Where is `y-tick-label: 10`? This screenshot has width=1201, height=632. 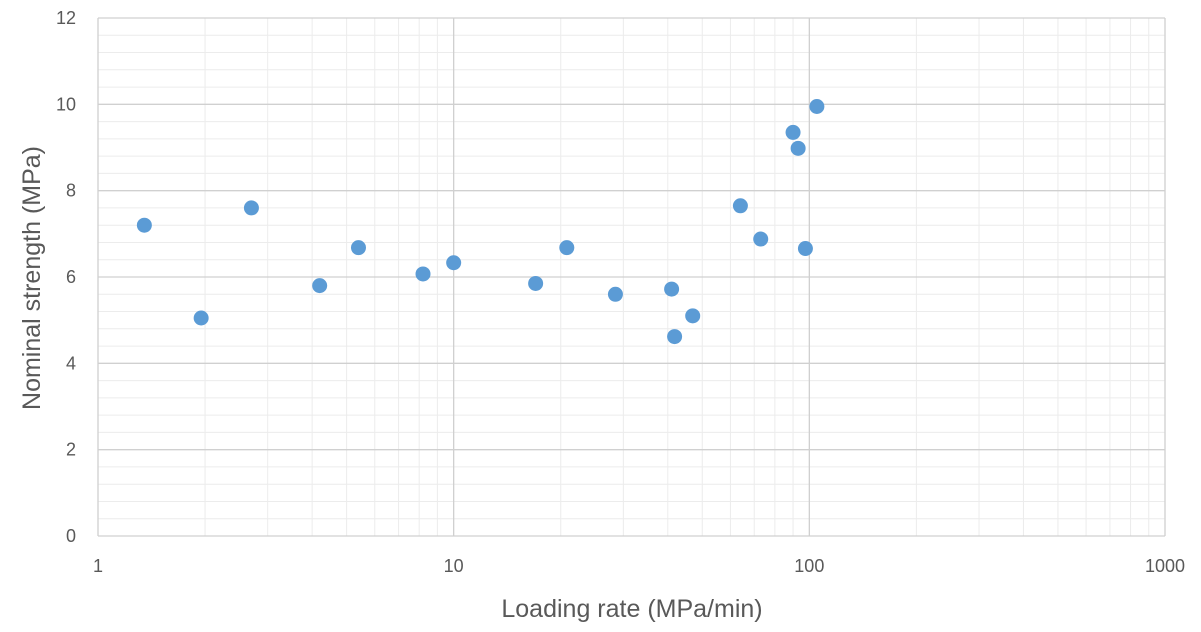
y-tick-label: 10 is located at coordinates (66, 104).